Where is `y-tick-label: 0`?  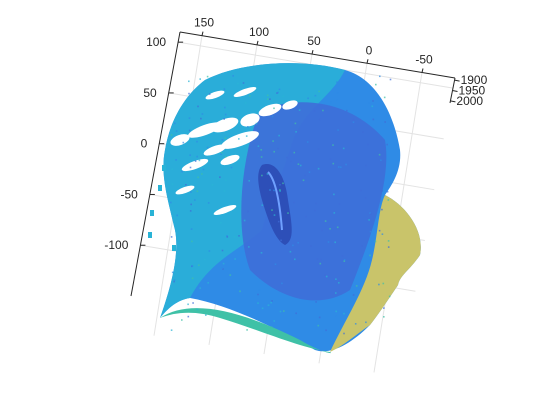 y-tick-label: 0 is located at coordinates (144, 144).